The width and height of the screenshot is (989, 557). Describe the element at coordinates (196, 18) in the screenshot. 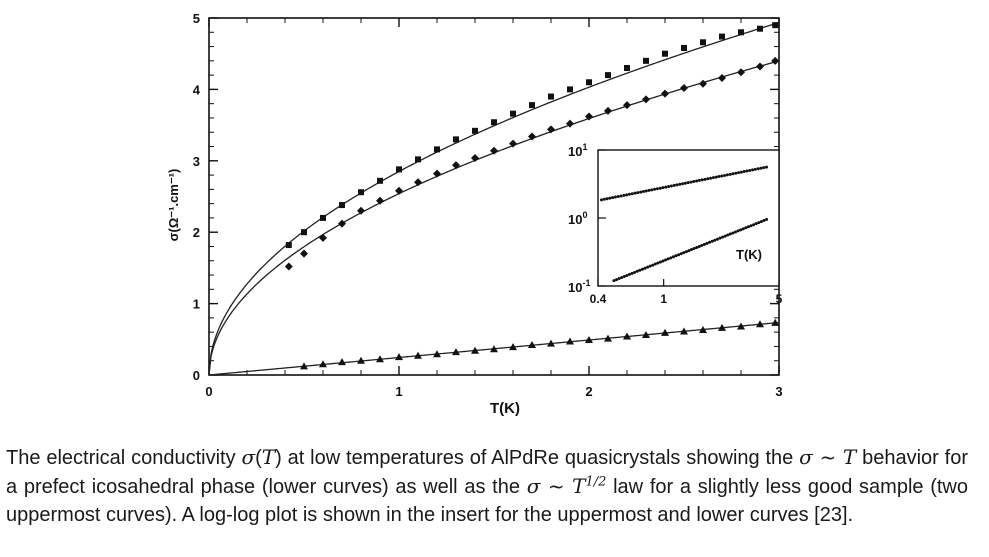

I see `y-tick-label: 5` at that location.